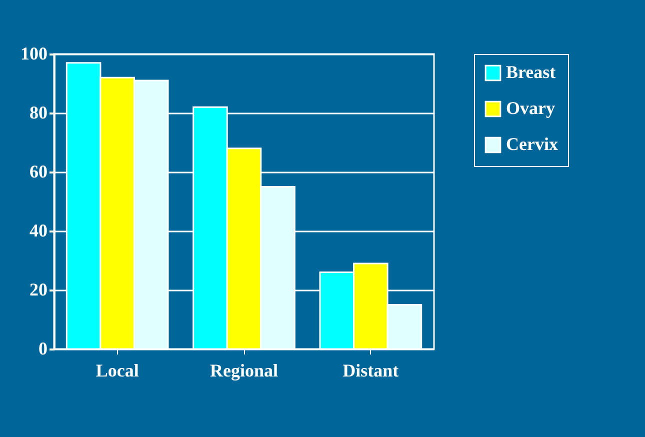  Describe the element at coordinates (530, 108) in the screenshot. I see `legend-label: Ovary` at that location.